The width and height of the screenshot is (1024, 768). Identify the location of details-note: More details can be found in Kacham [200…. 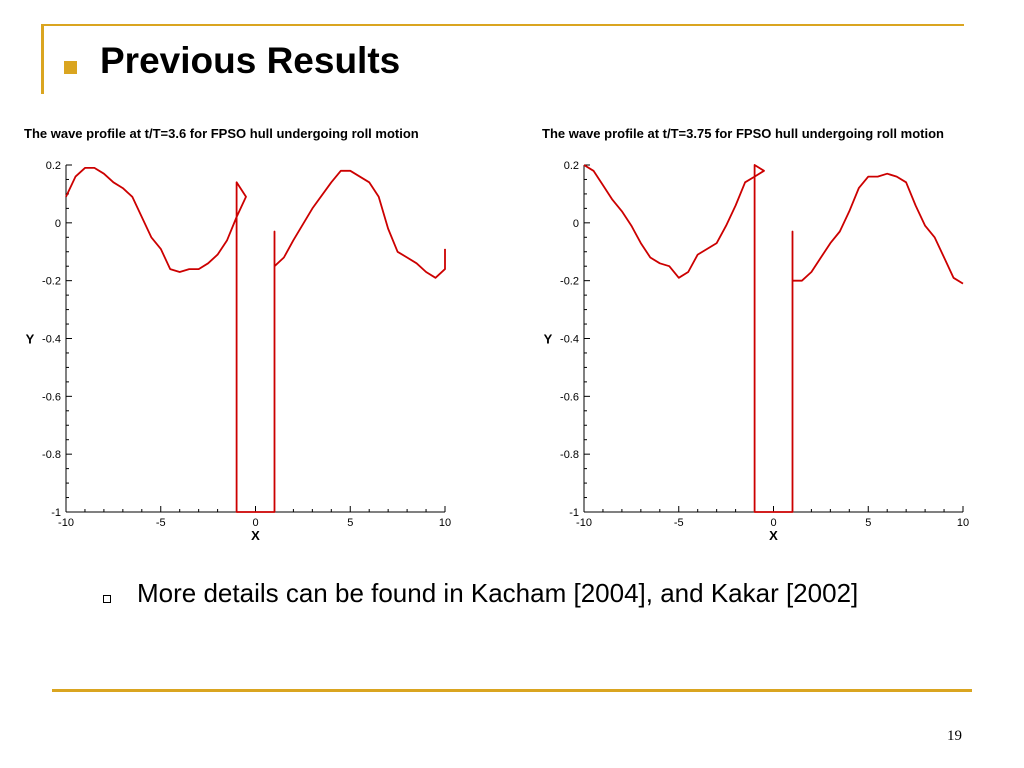
(498, 593).